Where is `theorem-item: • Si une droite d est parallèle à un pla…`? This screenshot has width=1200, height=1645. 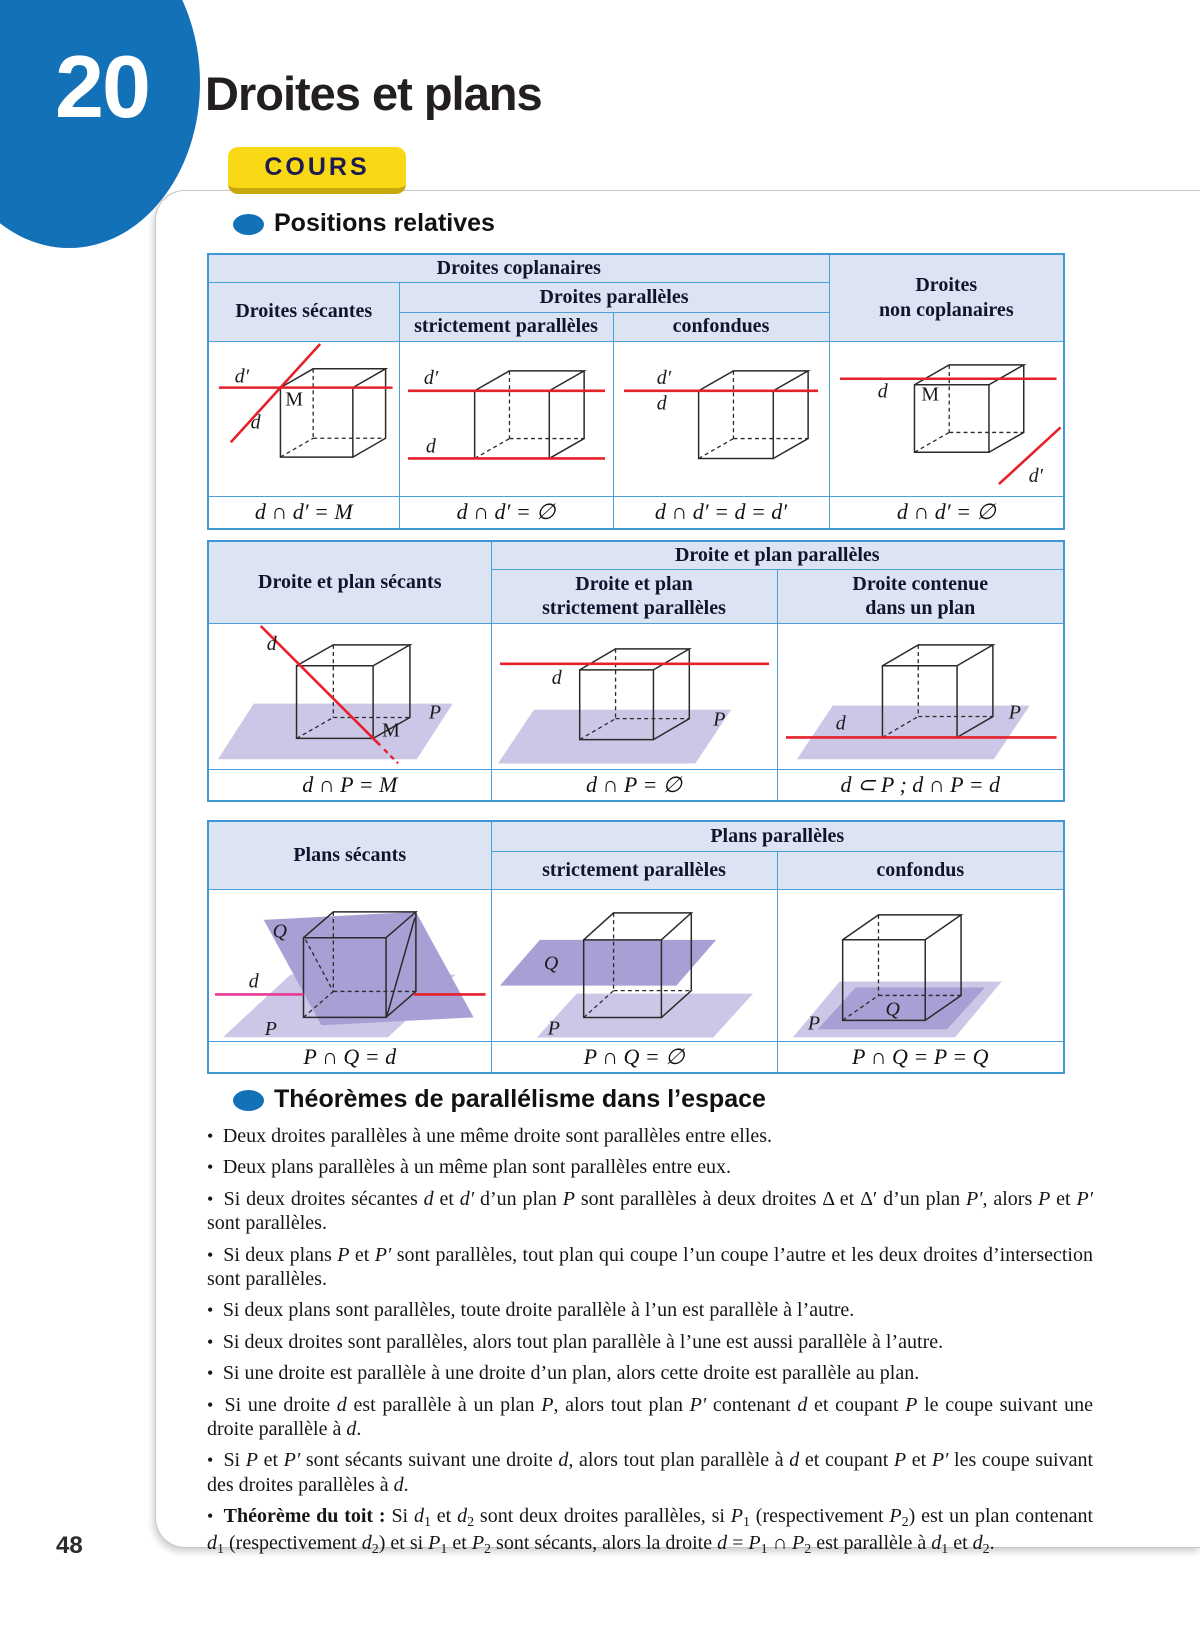
theorem-item: • Si une droite d est parallèle à un pla… is located at coordinates (650, 1416).